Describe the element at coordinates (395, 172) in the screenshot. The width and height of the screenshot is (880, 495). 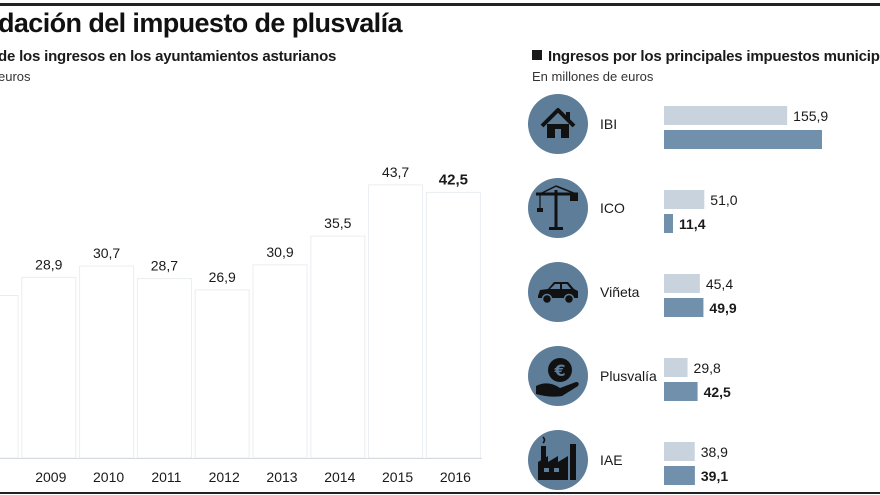
I see `bar-value-label: 43,7` at that location.